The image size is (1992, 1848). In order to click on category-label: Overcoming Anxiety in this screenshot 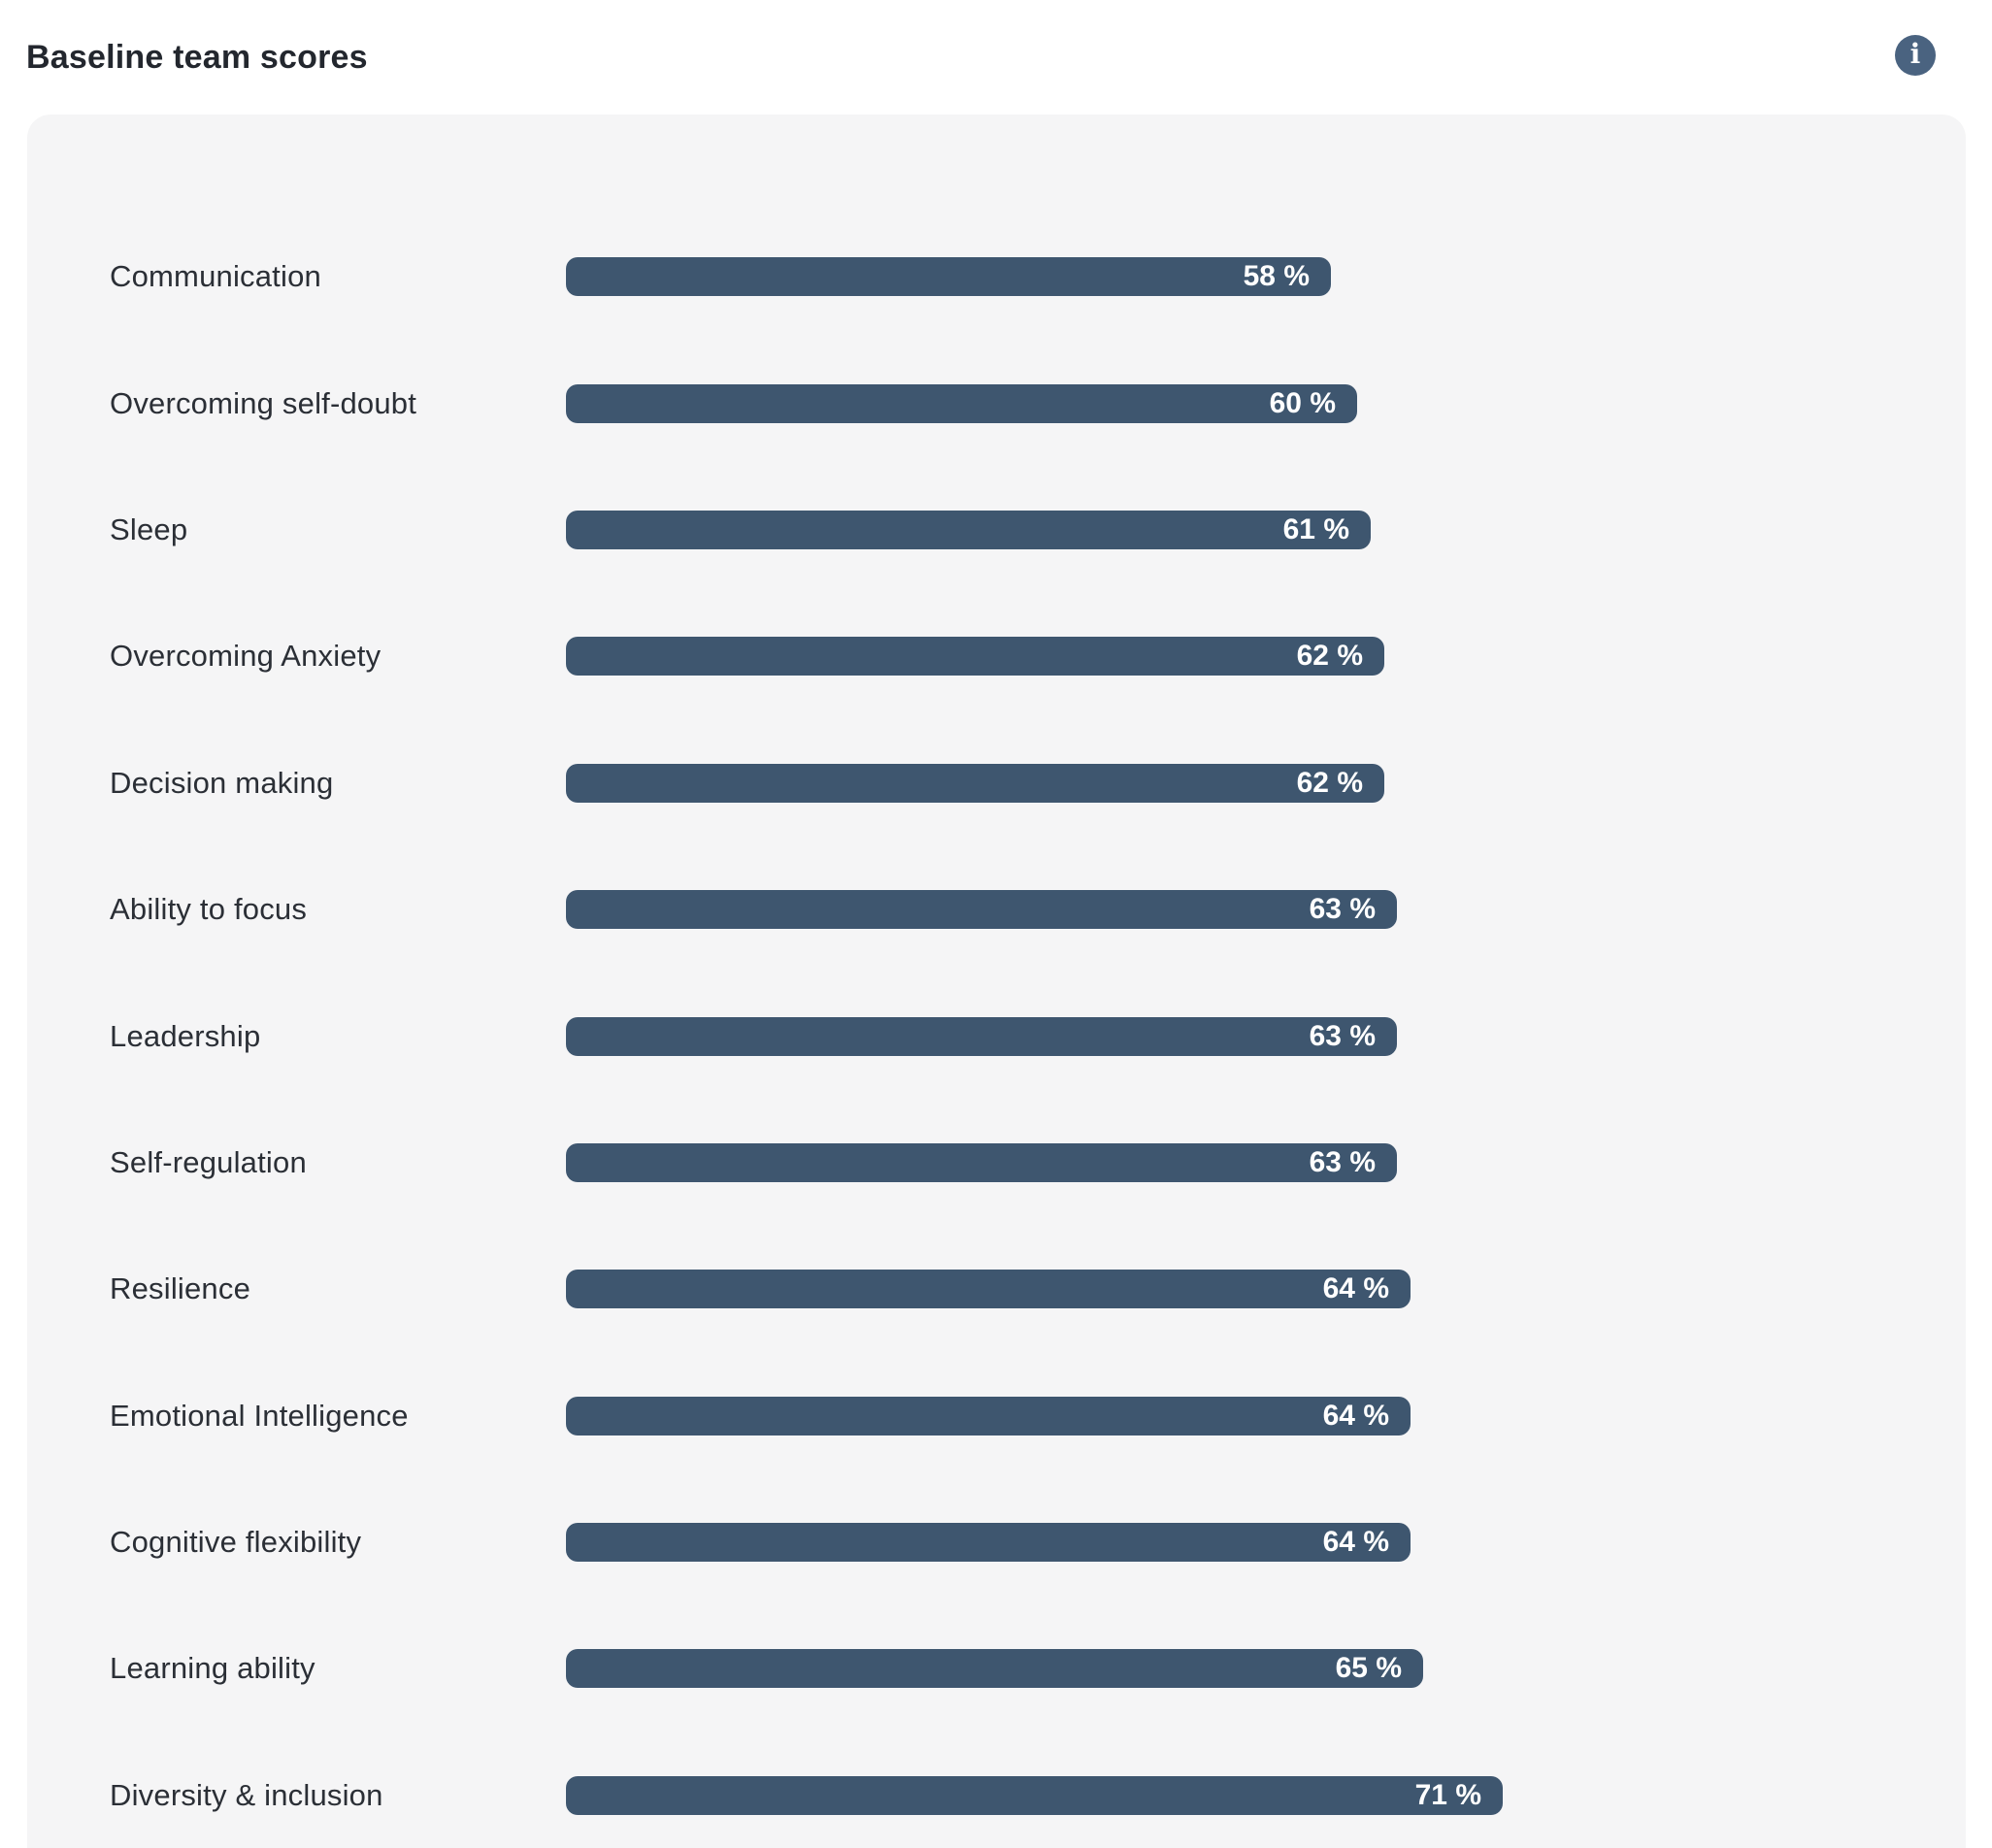, I will do `click(246, 656)`.